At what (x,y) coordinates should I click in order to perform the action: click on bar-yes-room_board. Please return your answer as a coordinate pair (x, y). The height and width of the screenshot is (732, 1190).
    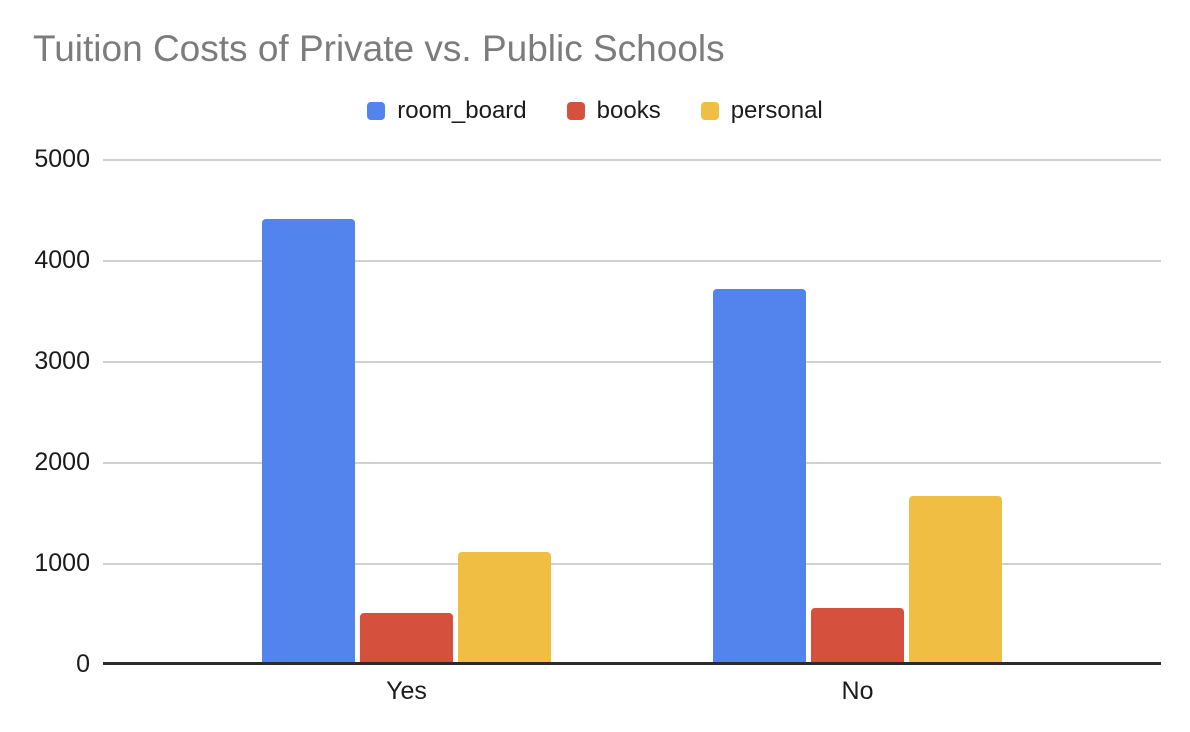
    Looking at the image, I should click on (308, 440).